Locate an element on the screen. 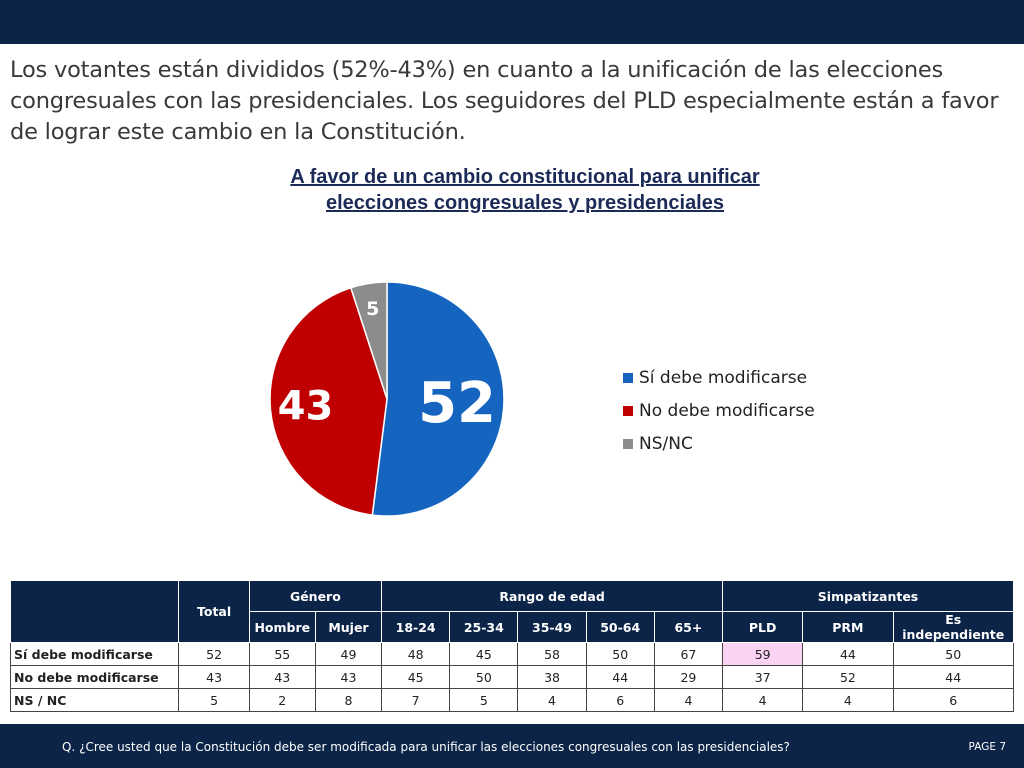  table-cell: 55 is located at coordinates (282, 654).